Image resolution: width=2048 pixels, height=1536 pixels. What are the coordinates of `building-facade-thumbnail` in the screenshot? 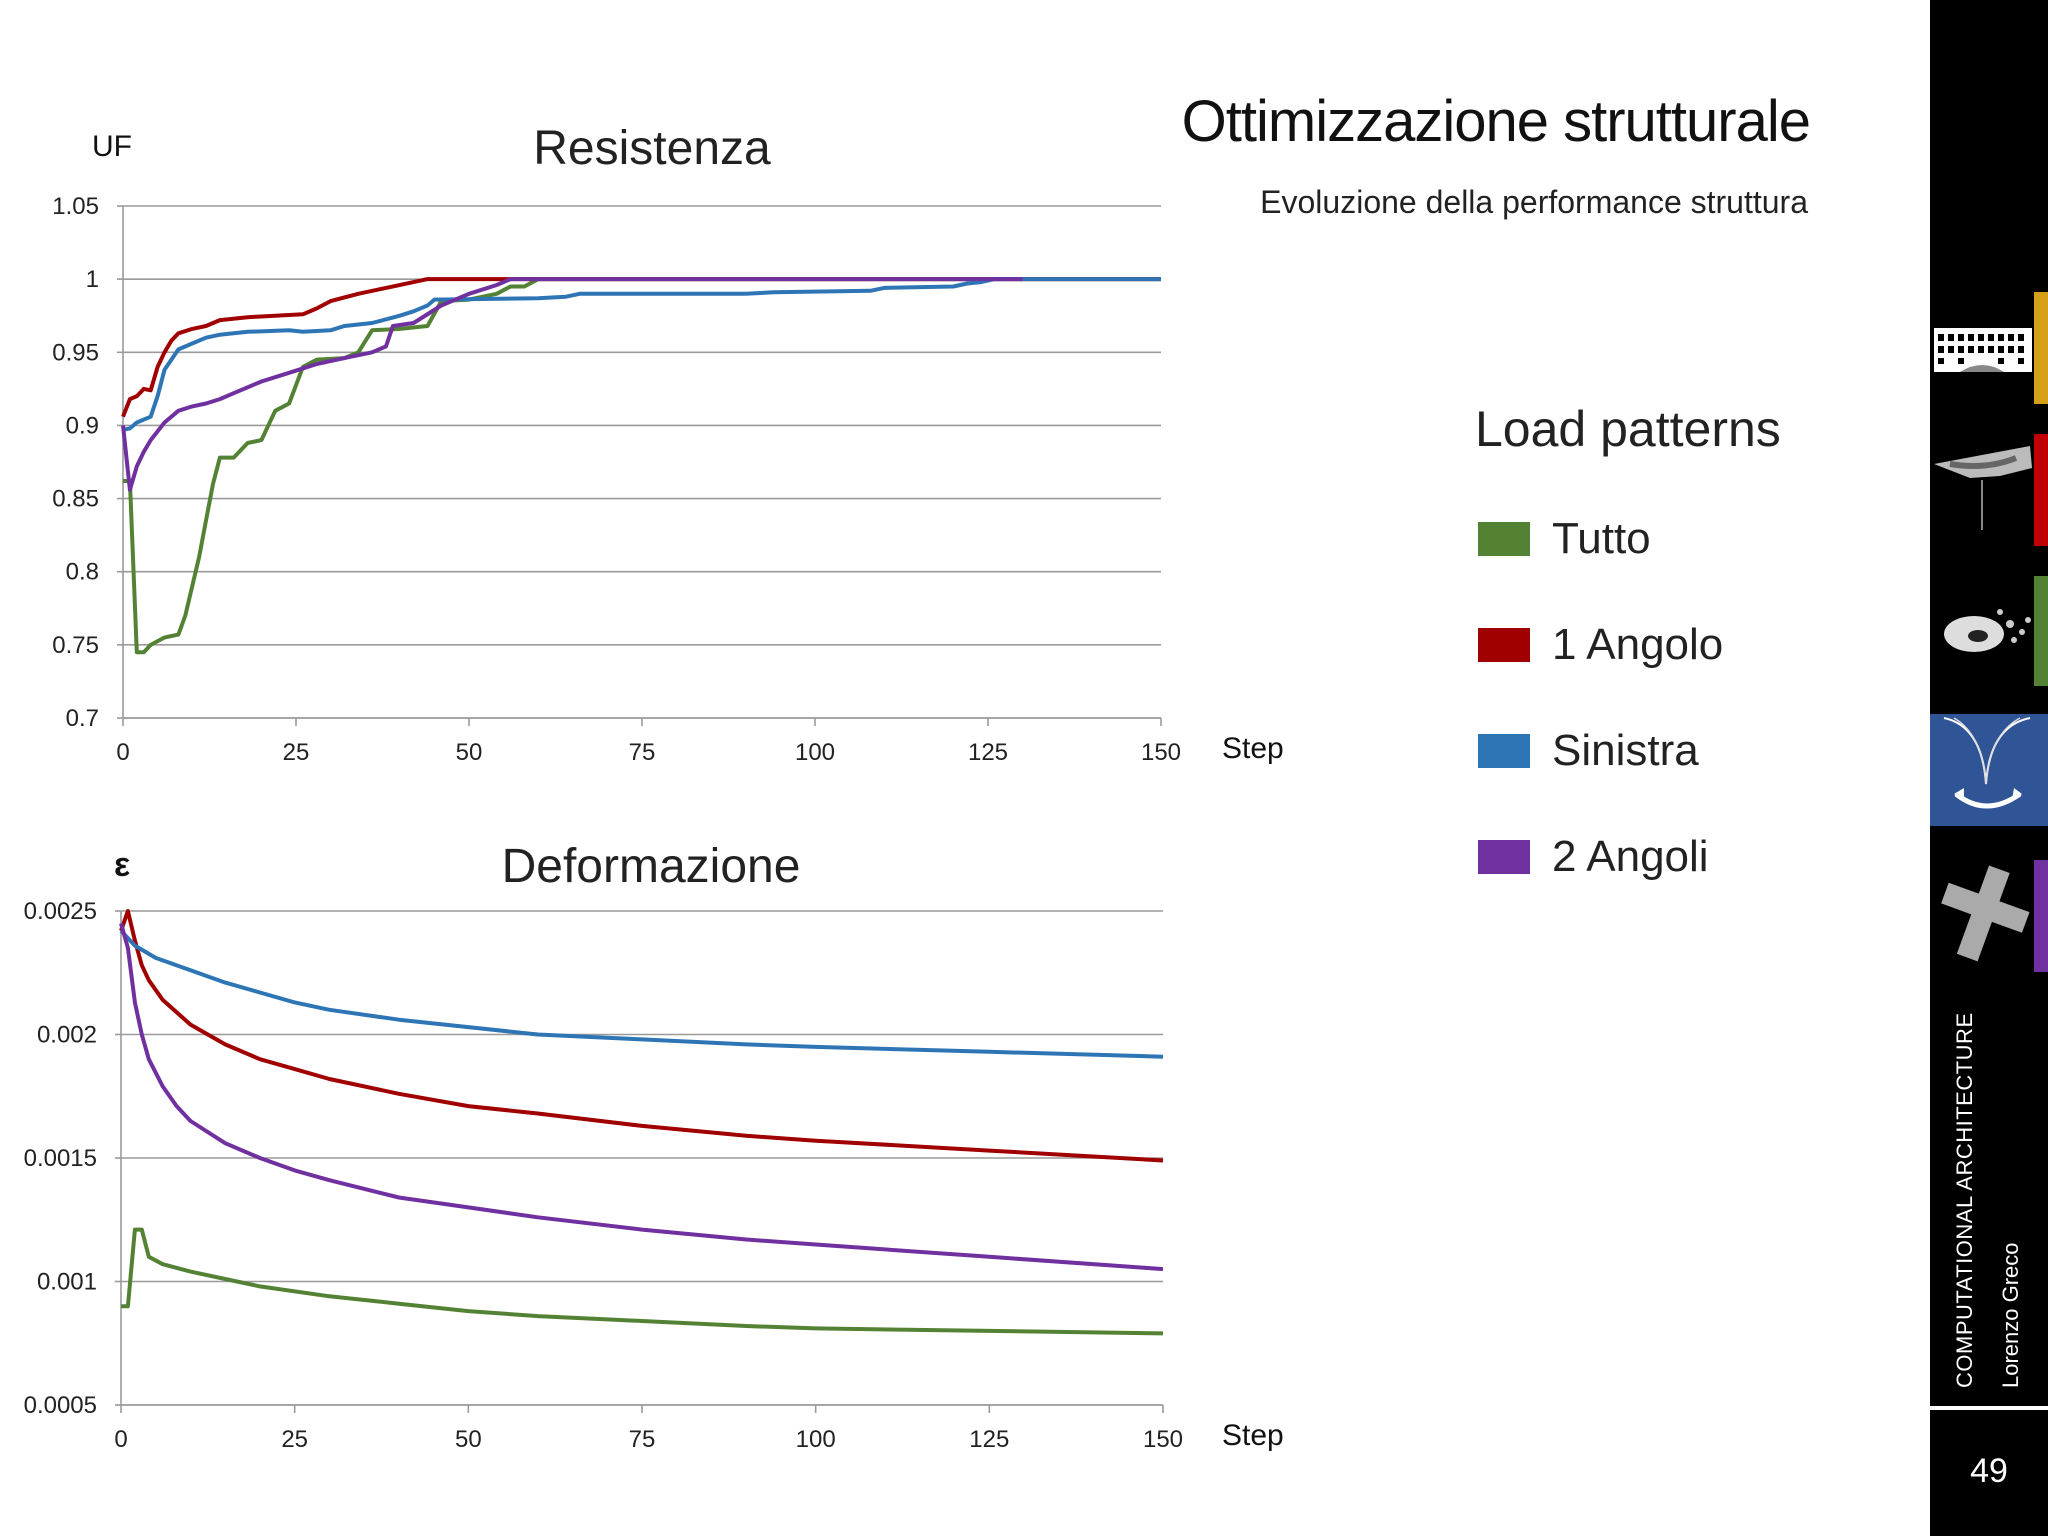 It's located at (1989, 348).